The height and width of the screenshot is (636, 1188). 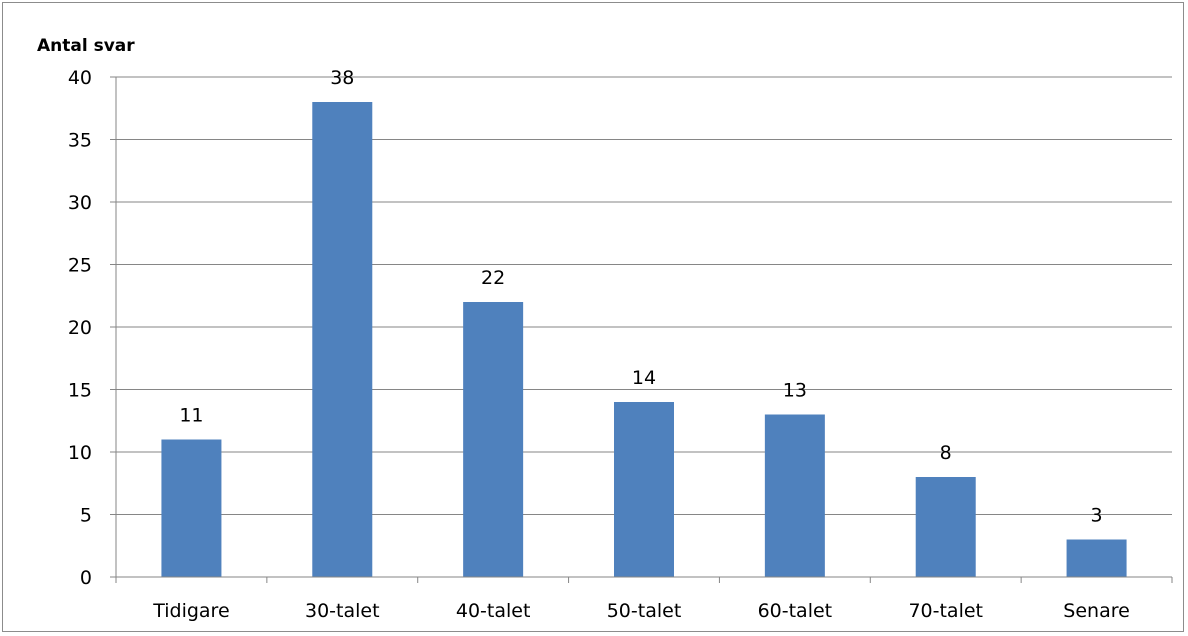 I want to click on data-label: 8, so click(x=946, y=453).